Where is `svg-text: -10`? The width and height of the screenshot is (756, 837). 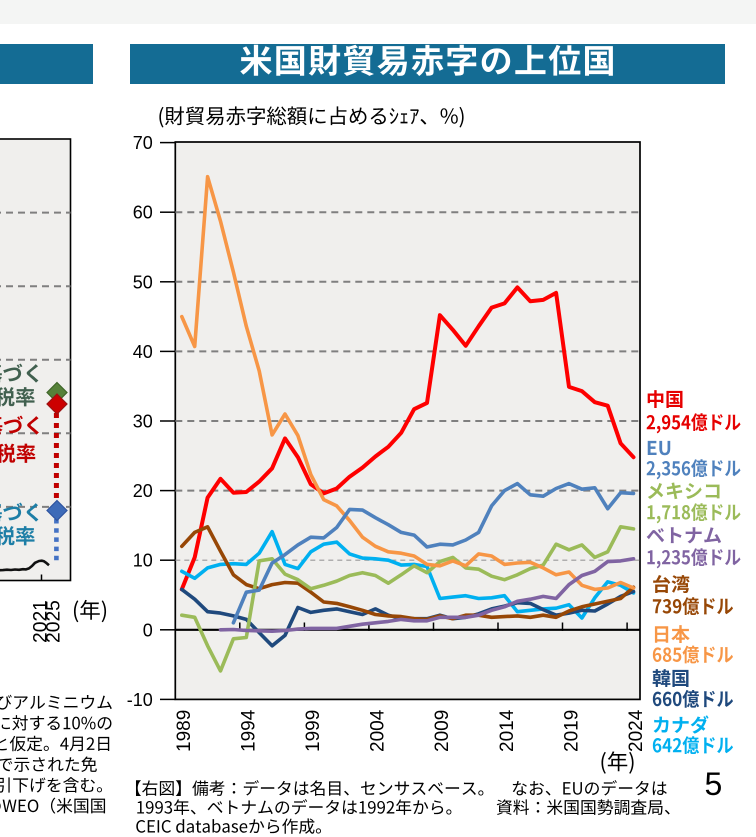
svg-text: -10 is located at coordinates (140, 700).